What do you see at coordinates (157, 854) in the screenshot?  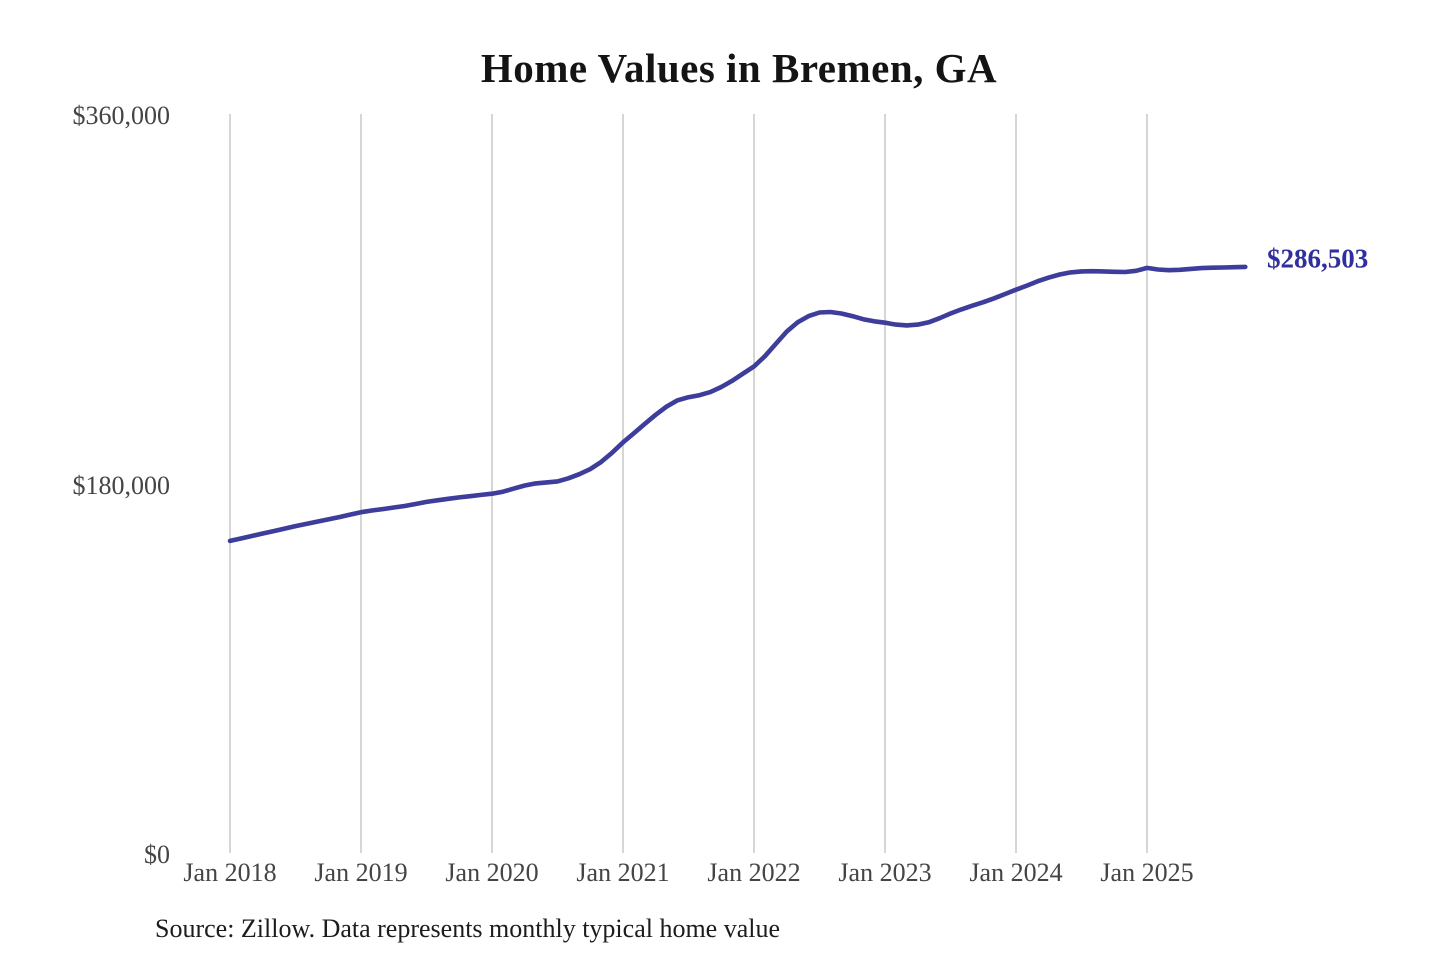 I see `y-axis-label: $0` at bounding box center [157, 854].